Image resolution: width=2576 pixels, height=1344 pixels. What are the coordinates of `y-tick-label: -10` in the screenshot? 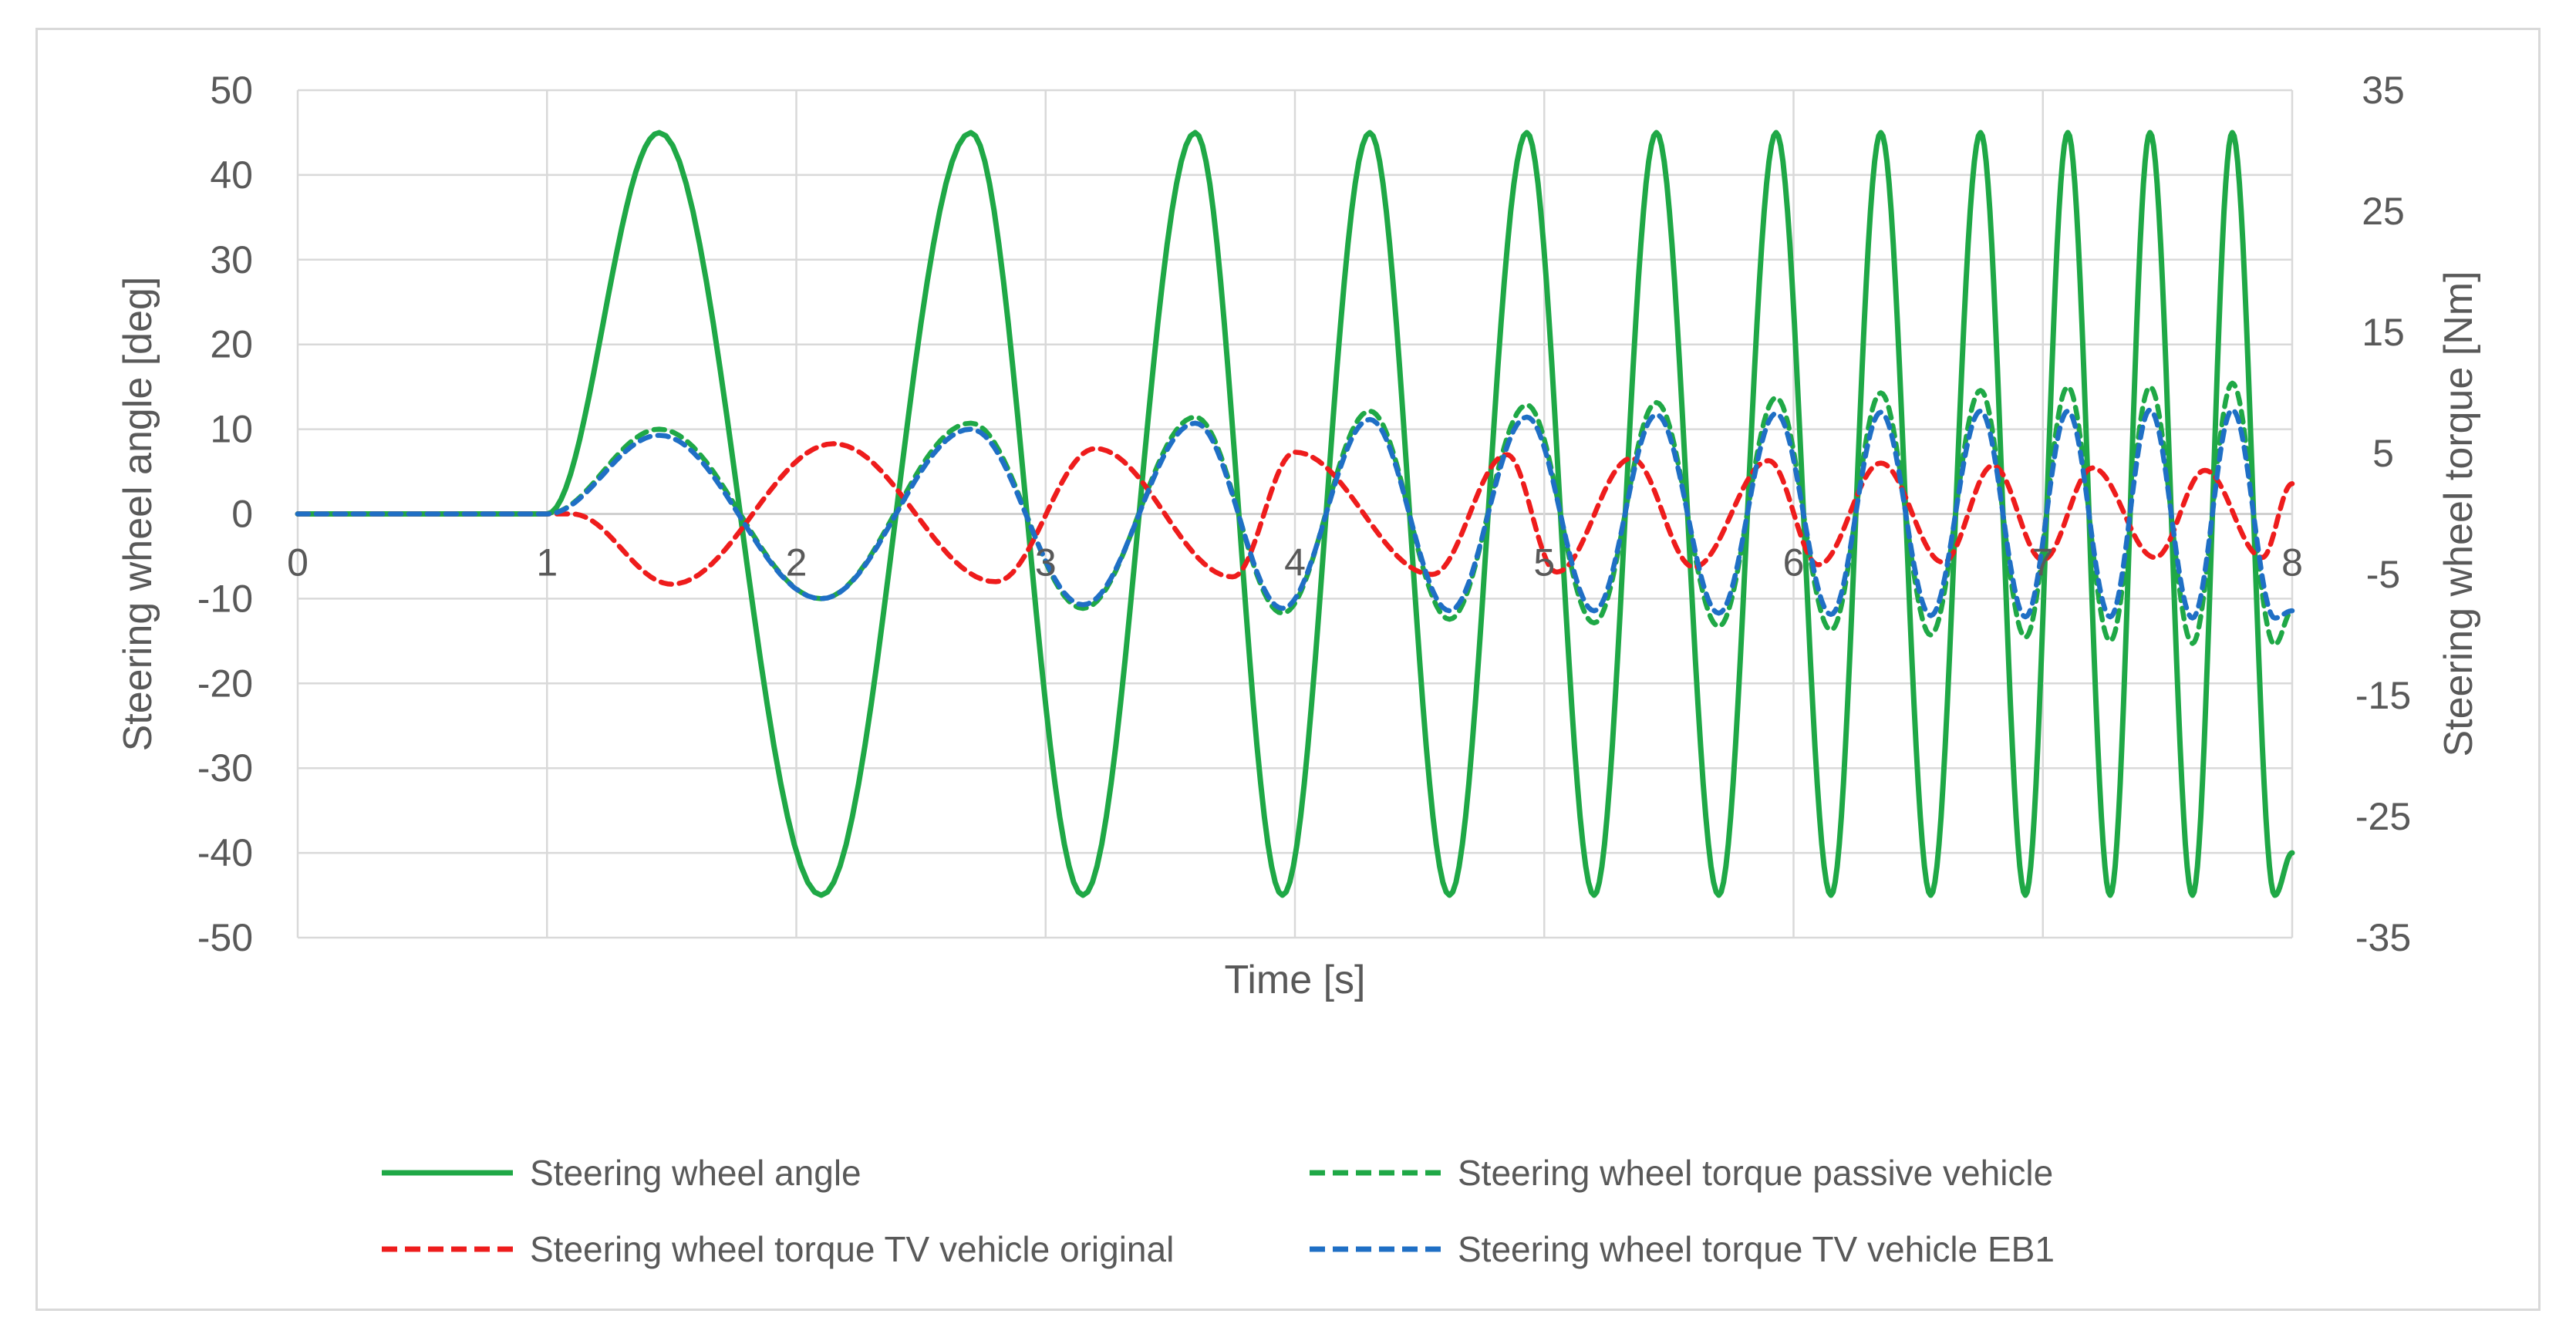 It's located at (225, 598).